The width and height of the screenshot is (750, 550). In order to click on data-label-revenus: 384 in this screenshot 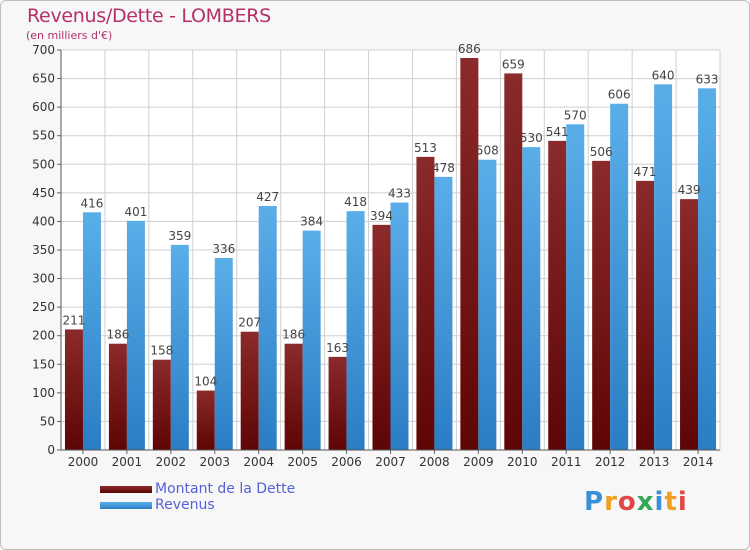, I will do `click(311, 222)`.